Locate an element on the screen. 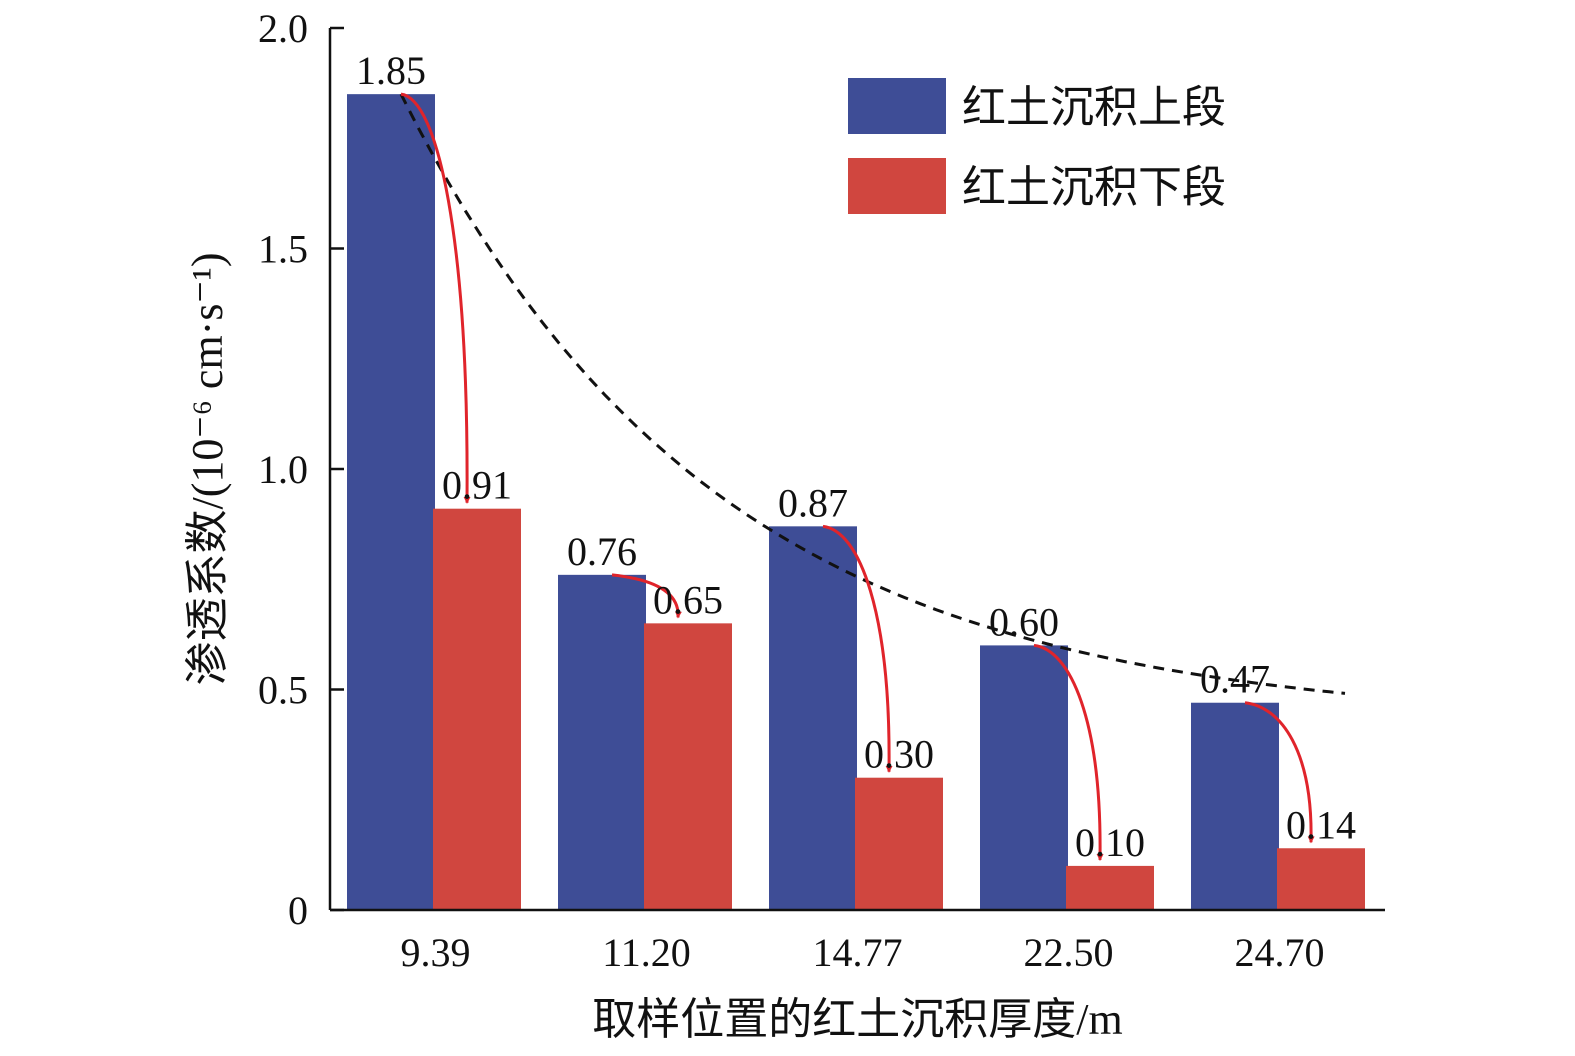 Image resolution: width=1575 pixels, height=1056 pixels. data-label-series2-cat5: 0.14 is located at coordinates (1321, 824).